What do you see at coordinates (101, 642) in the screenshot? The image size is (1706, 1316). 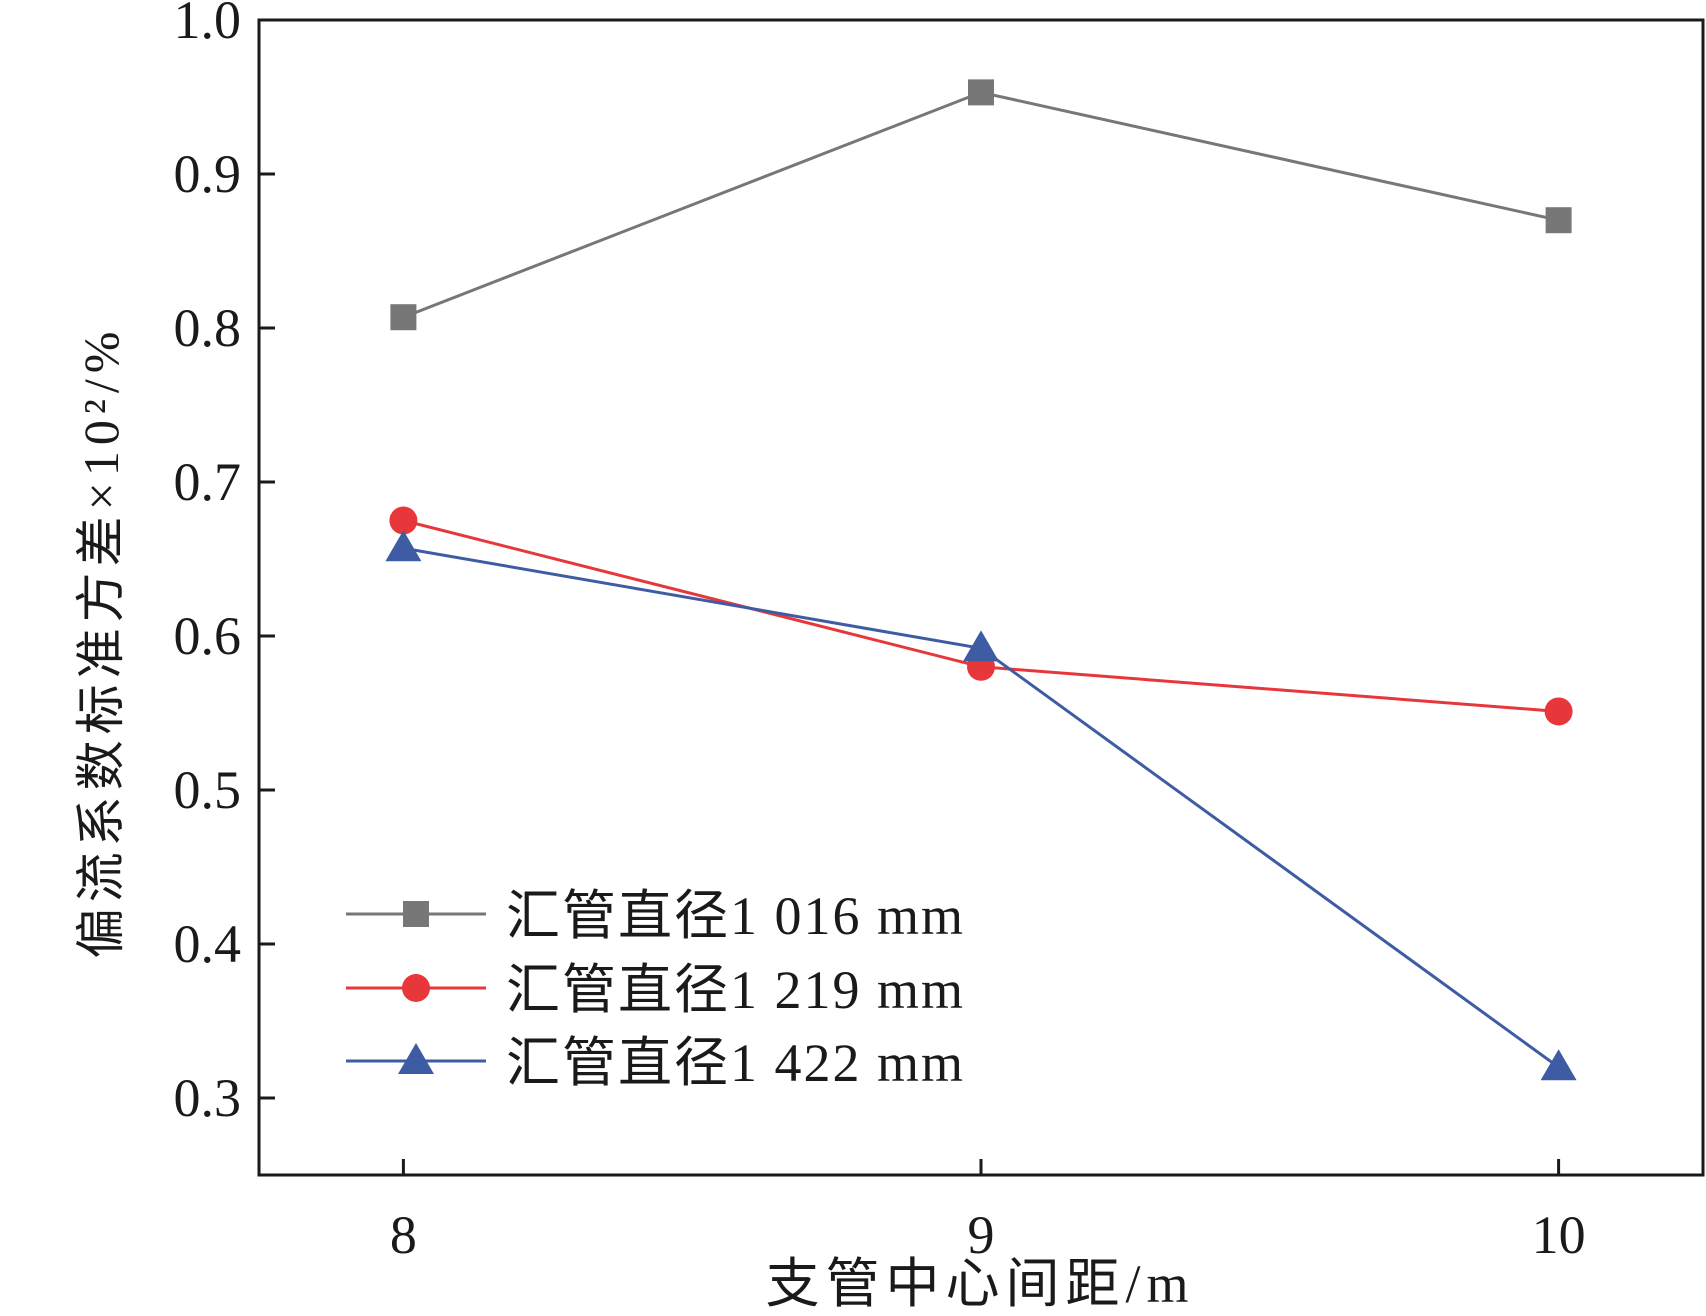 I see `y-axis-label: 偏流系数标准方差×10²/%` at bounding box center [101, 642].